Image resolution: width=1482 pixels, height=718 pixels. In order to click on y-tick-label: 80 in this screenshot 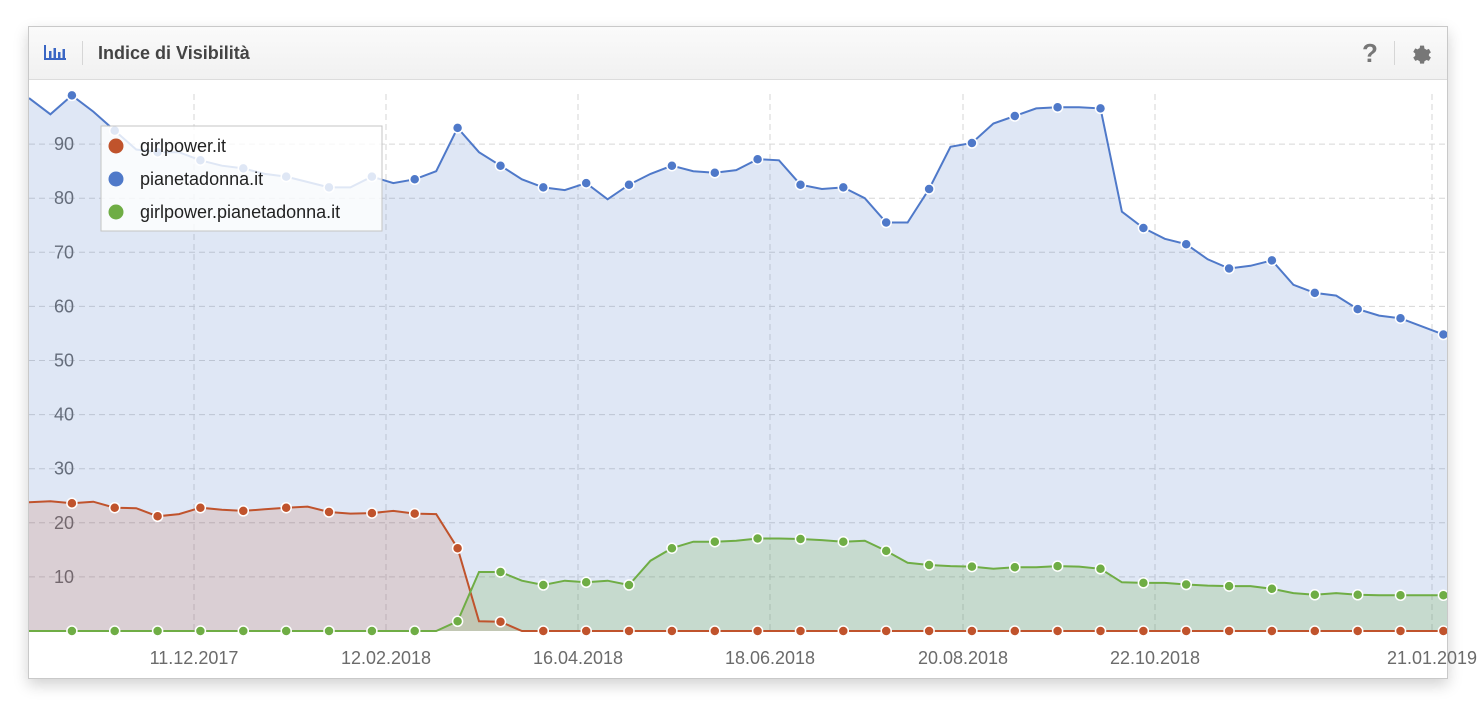, I will do `click(64, 198)`.